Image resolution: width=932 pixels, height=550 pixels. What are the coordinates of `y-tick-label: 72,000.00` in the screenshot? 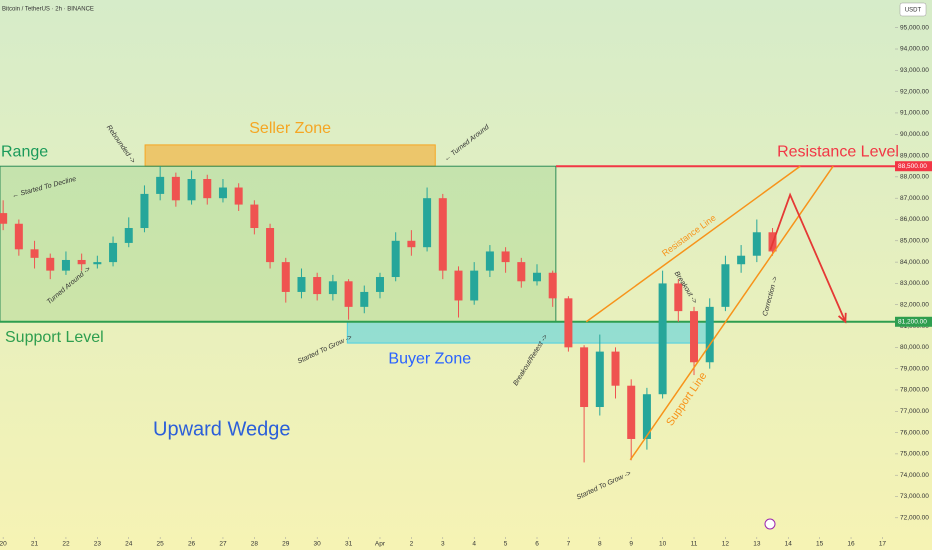 It's located at (914, 518).